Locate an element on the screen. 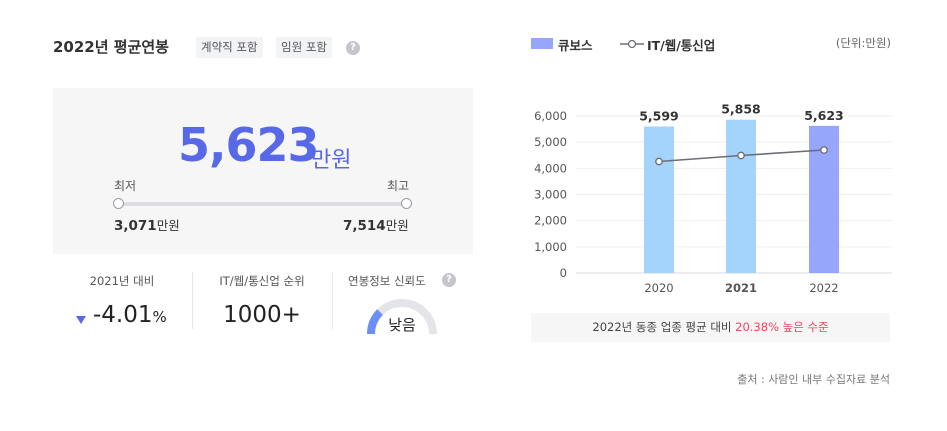 The image size is (947, 431). source-note: 출처 : 사람인 내부 수집자료 분석 is located at coordinates (813, 379).